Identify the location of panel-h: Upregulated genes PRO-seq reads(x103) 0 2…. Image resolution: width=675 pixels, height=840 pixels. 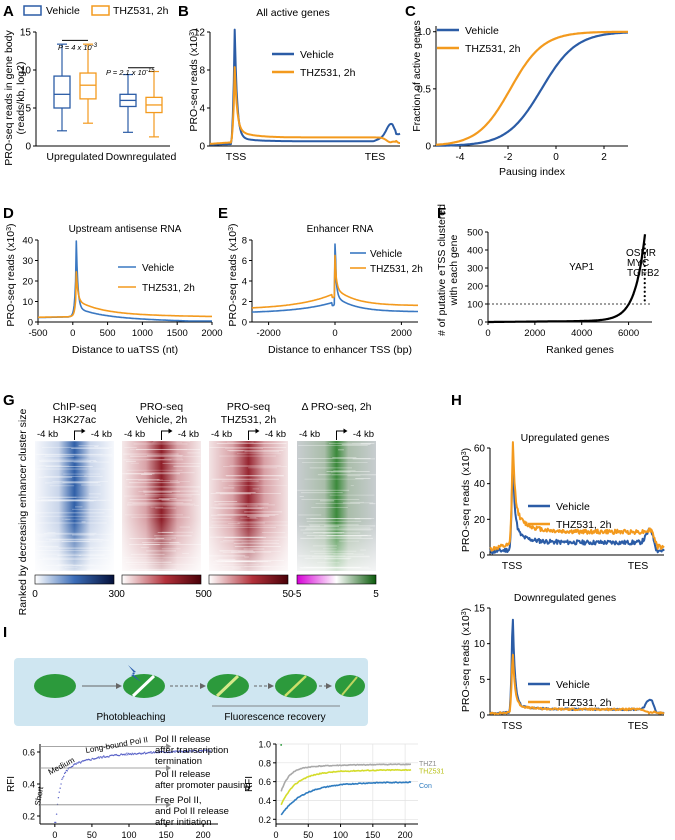
(562, 582).